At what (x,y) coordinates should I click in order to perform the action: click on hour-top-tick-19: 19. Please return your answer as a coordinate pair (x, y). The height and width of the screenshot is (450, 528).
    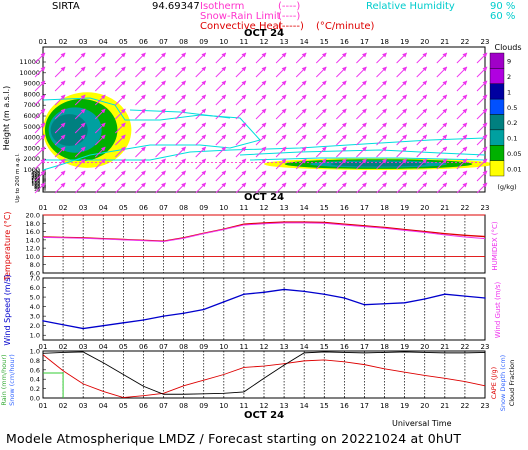
    Looking at the image, I should click on (404, 42).